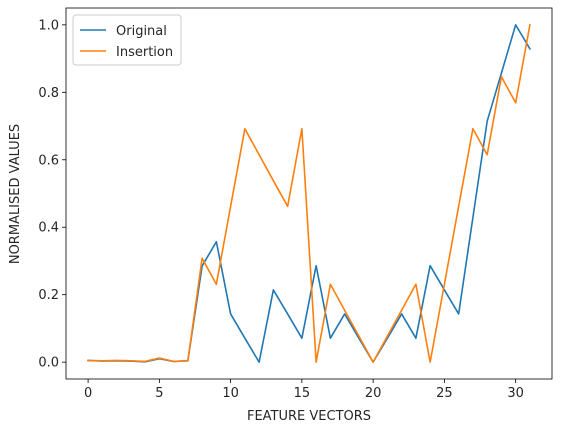 The image size is (567, 432). Describe the element at coordinates (48, 160) in the screenshot. I see `y-tick-label: 0.6` at that location.